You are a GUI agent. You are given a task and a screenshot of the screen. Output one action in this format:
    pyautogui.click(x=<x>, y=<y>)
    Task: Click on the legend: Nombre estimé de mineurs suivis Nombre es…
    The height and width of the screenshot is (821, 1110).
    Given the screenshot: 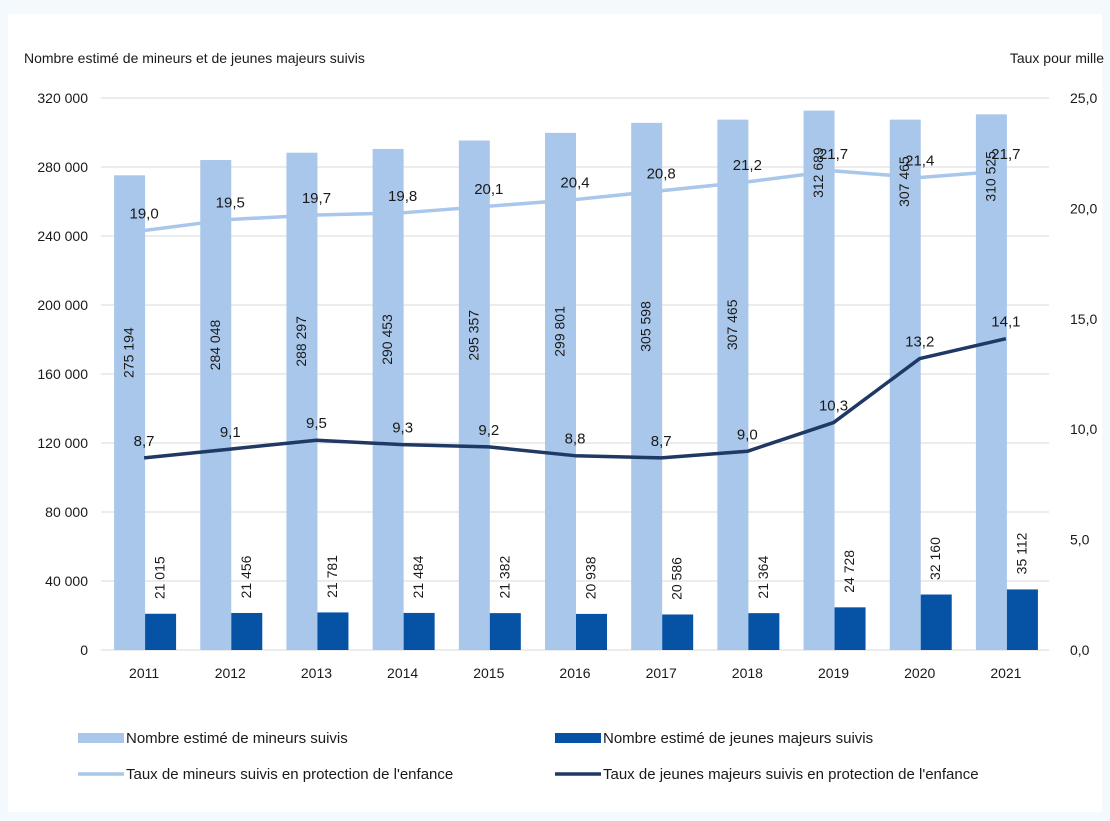 What is the action you would take?
    pyautogui.click(x=528, y=756)
    